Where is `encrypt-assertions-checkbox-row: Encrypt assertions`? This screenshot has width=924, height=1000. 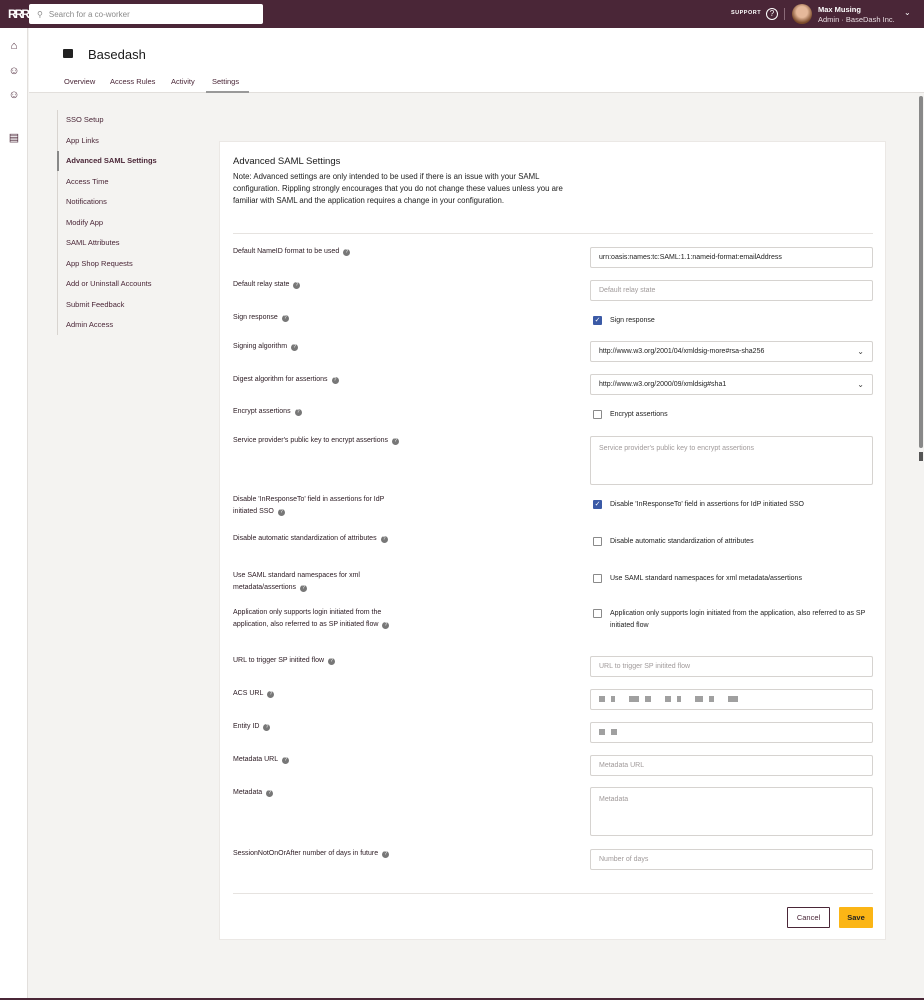
encrypt-assertions-checkbox-row: Encrypt assertions is located at coordinates (733, 415).